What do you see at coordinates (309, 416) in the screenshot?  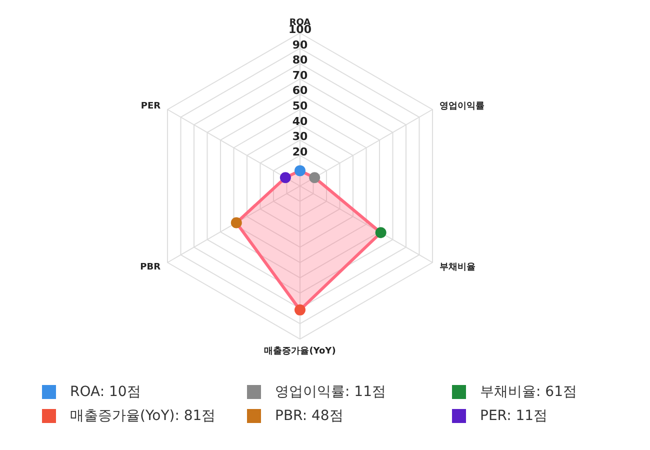 I see `text: PBR: 48점` at bounding box center [309, 416].